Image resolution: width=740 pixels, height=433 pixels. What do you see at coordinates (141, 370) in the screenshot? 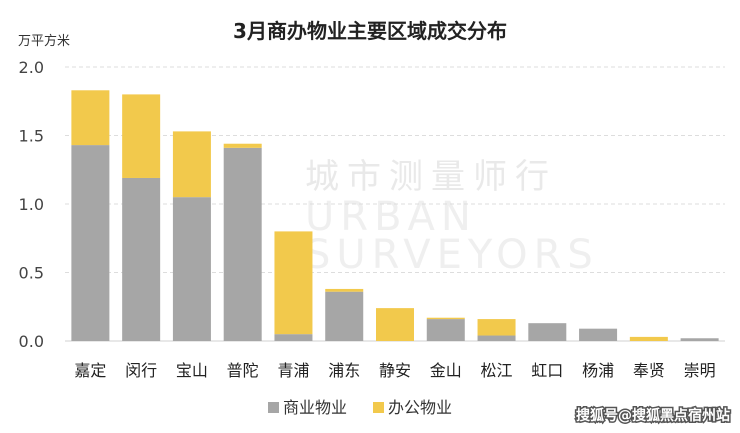
I see `x-tick-label: 闵行` at bounding box center [141, 370].